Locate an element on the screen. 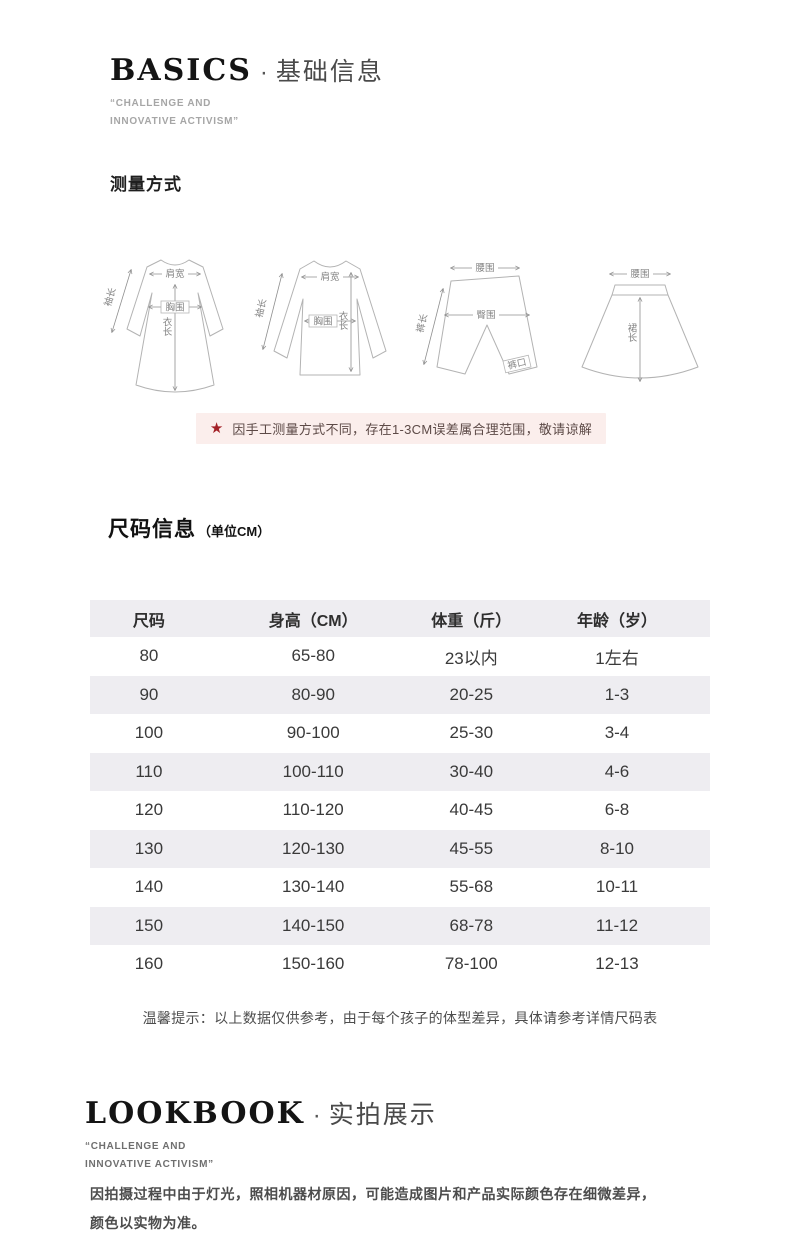 Image resolution: width=800 pixels, height=1253 pixels. size-info-unit: （单位CM） is located at coordinates (234, 531).